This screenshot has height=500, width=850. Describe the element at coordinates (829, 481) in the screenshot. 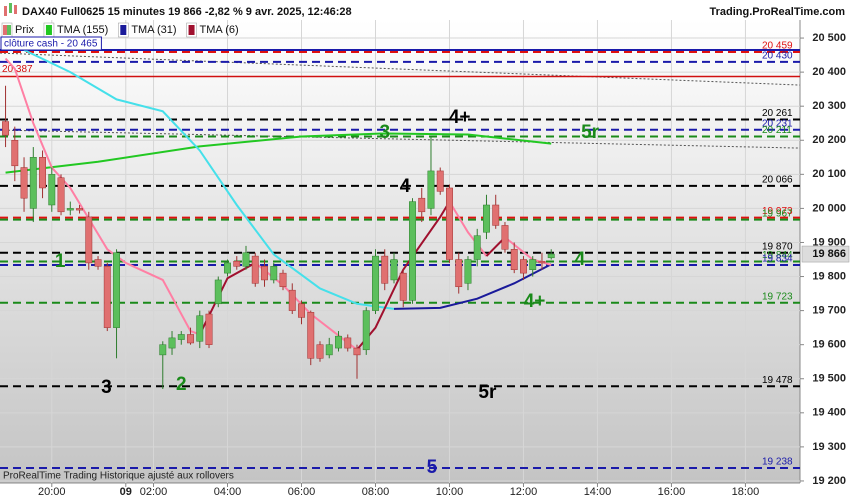

I see `y-tick-label: 19 200` at that location.